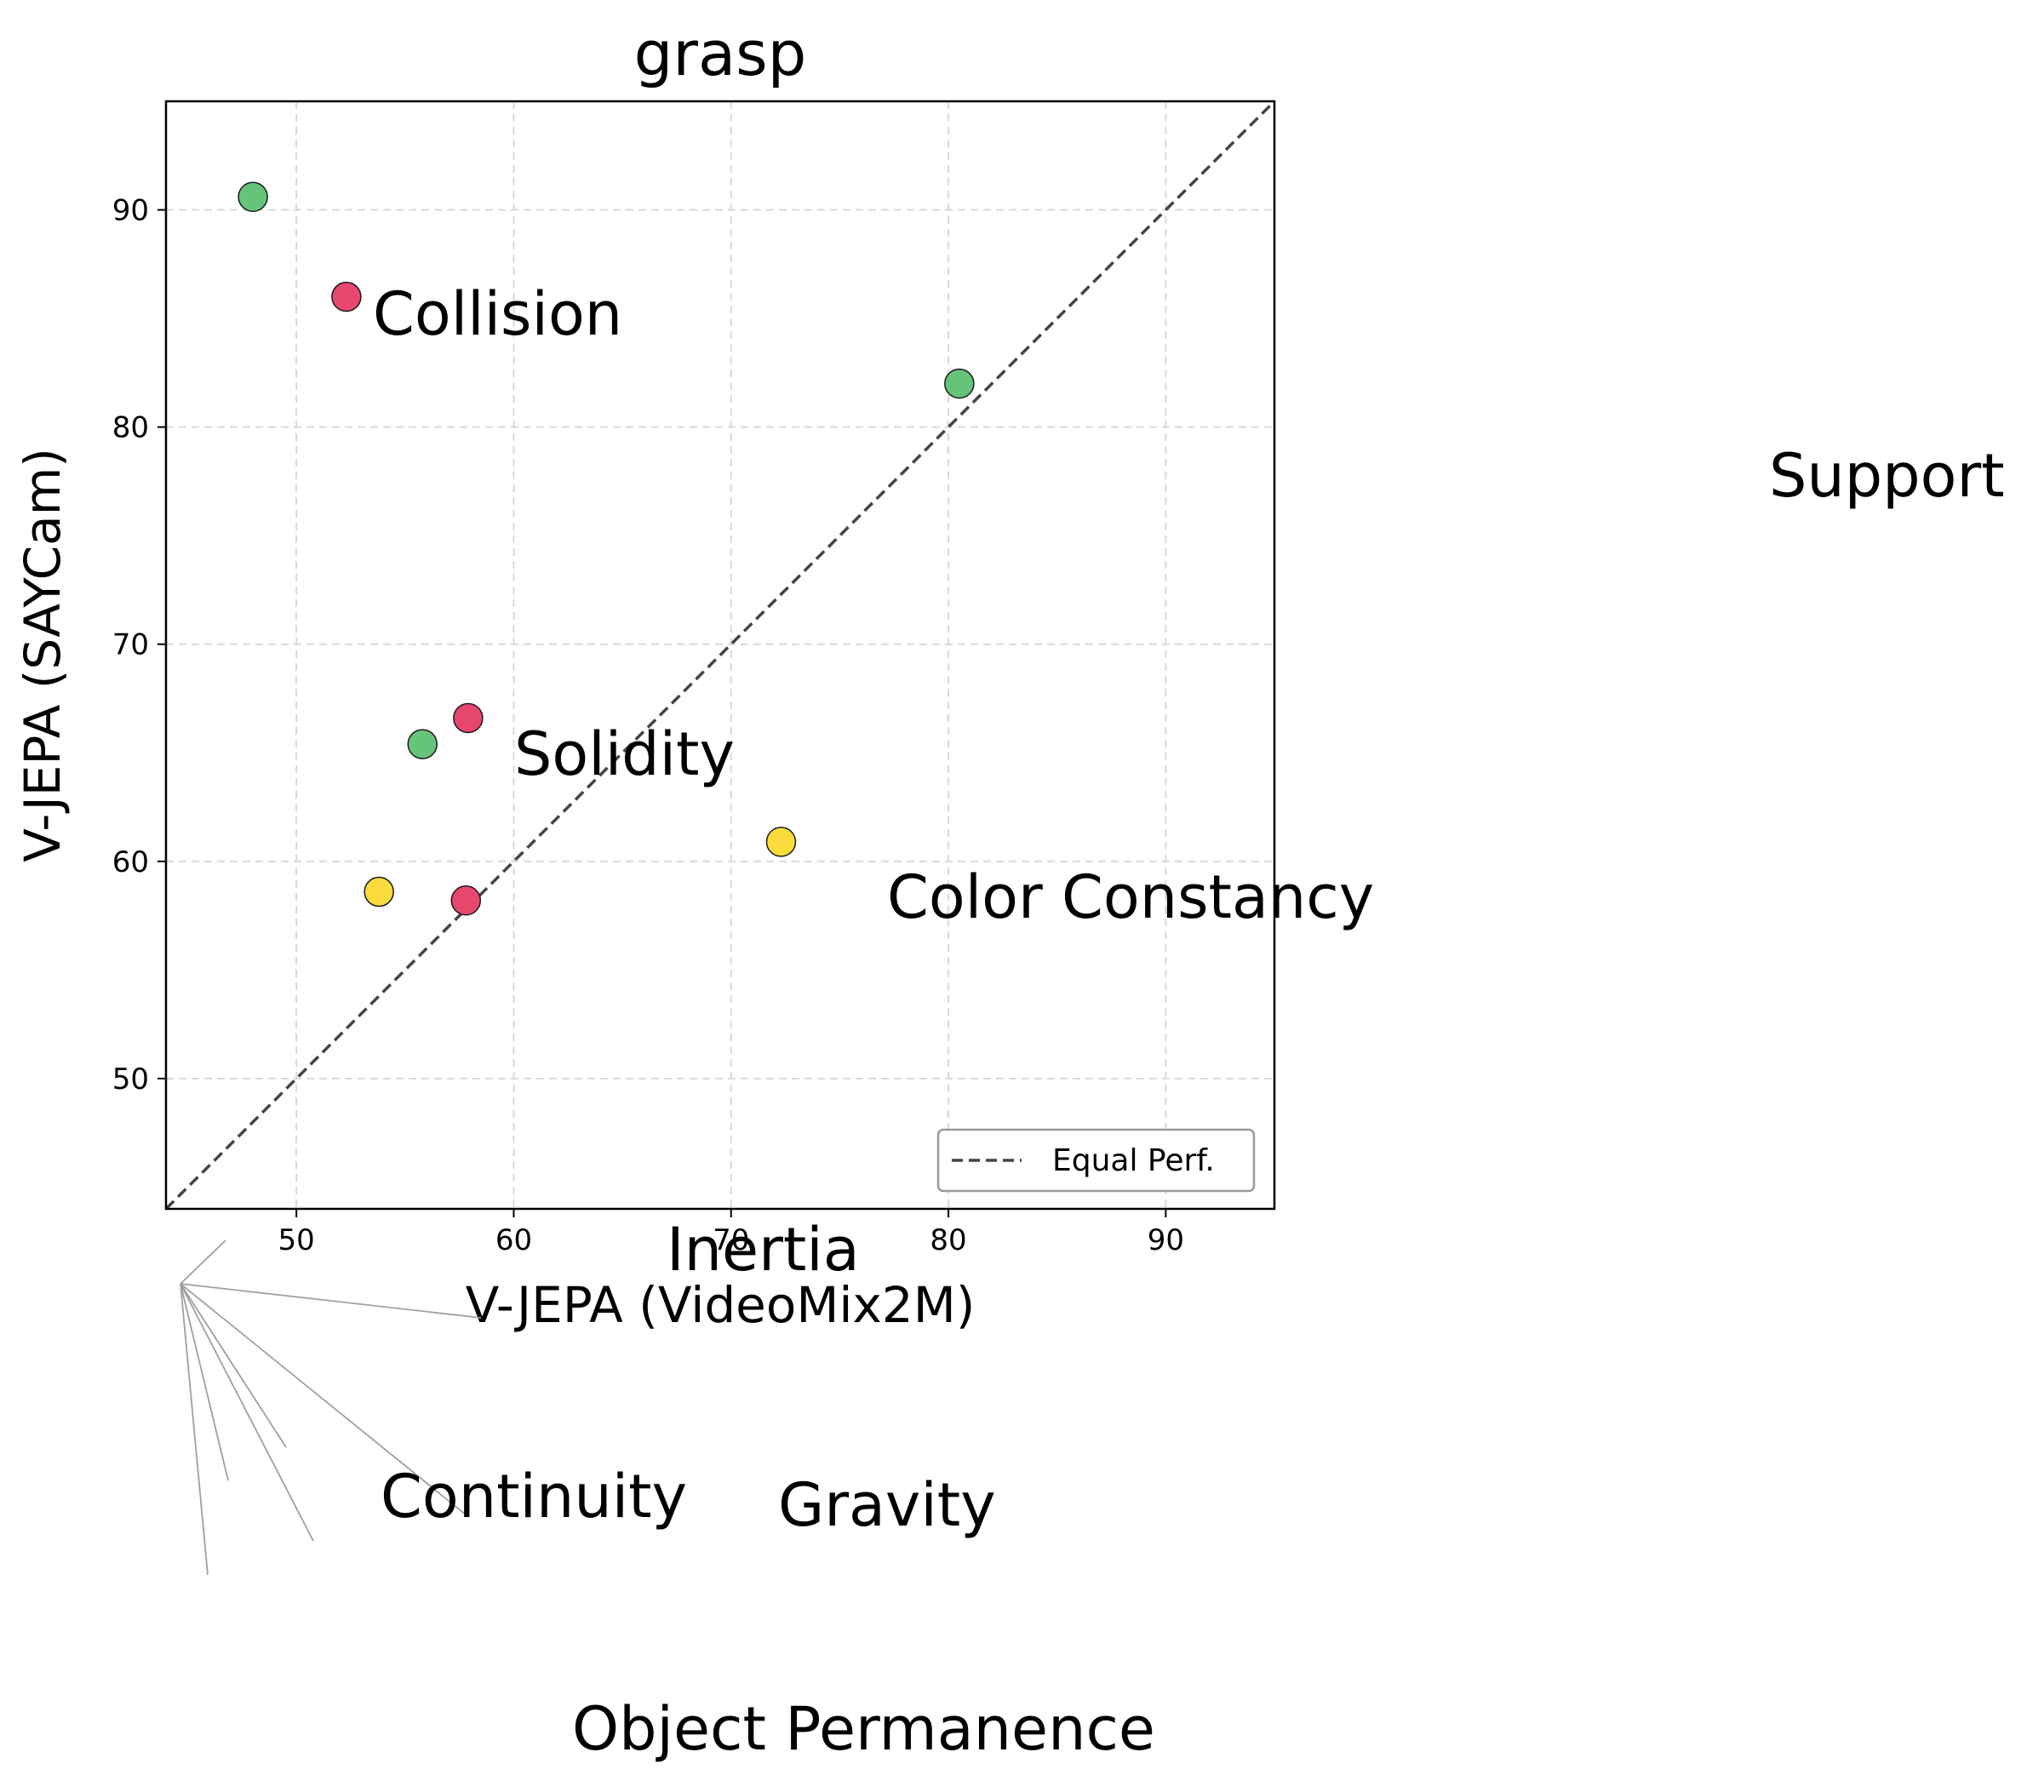 Image resolution: width=2044 pixels, height=1792 pixels. Describe the element at coordinates (534, 1497) in the screenshot. I see `annotation-label: Continuity` at that location.